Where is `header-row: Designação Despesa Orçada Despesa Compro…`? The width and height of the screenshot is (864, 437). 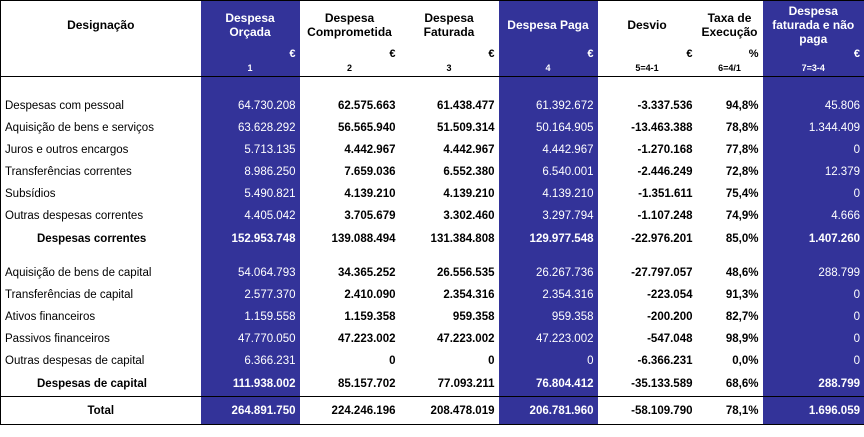 header-row: Designação Despesa Orçada Despesa Compro… is located at coordinates (432, 24).